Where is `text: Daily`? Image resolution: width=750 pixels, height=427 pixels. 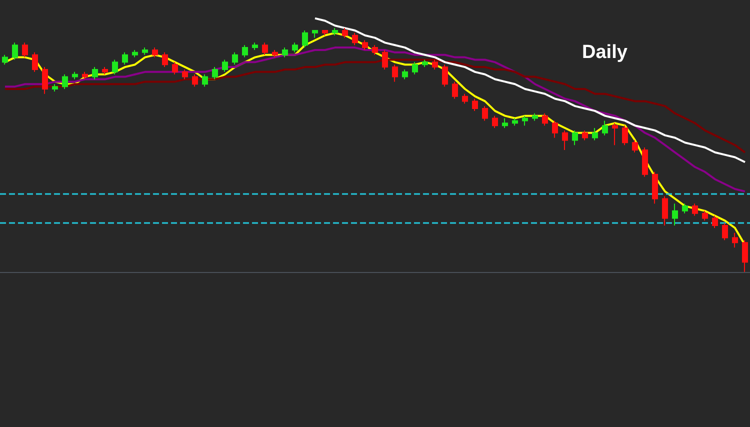
text: Daily is located at coordinates (605, 52).